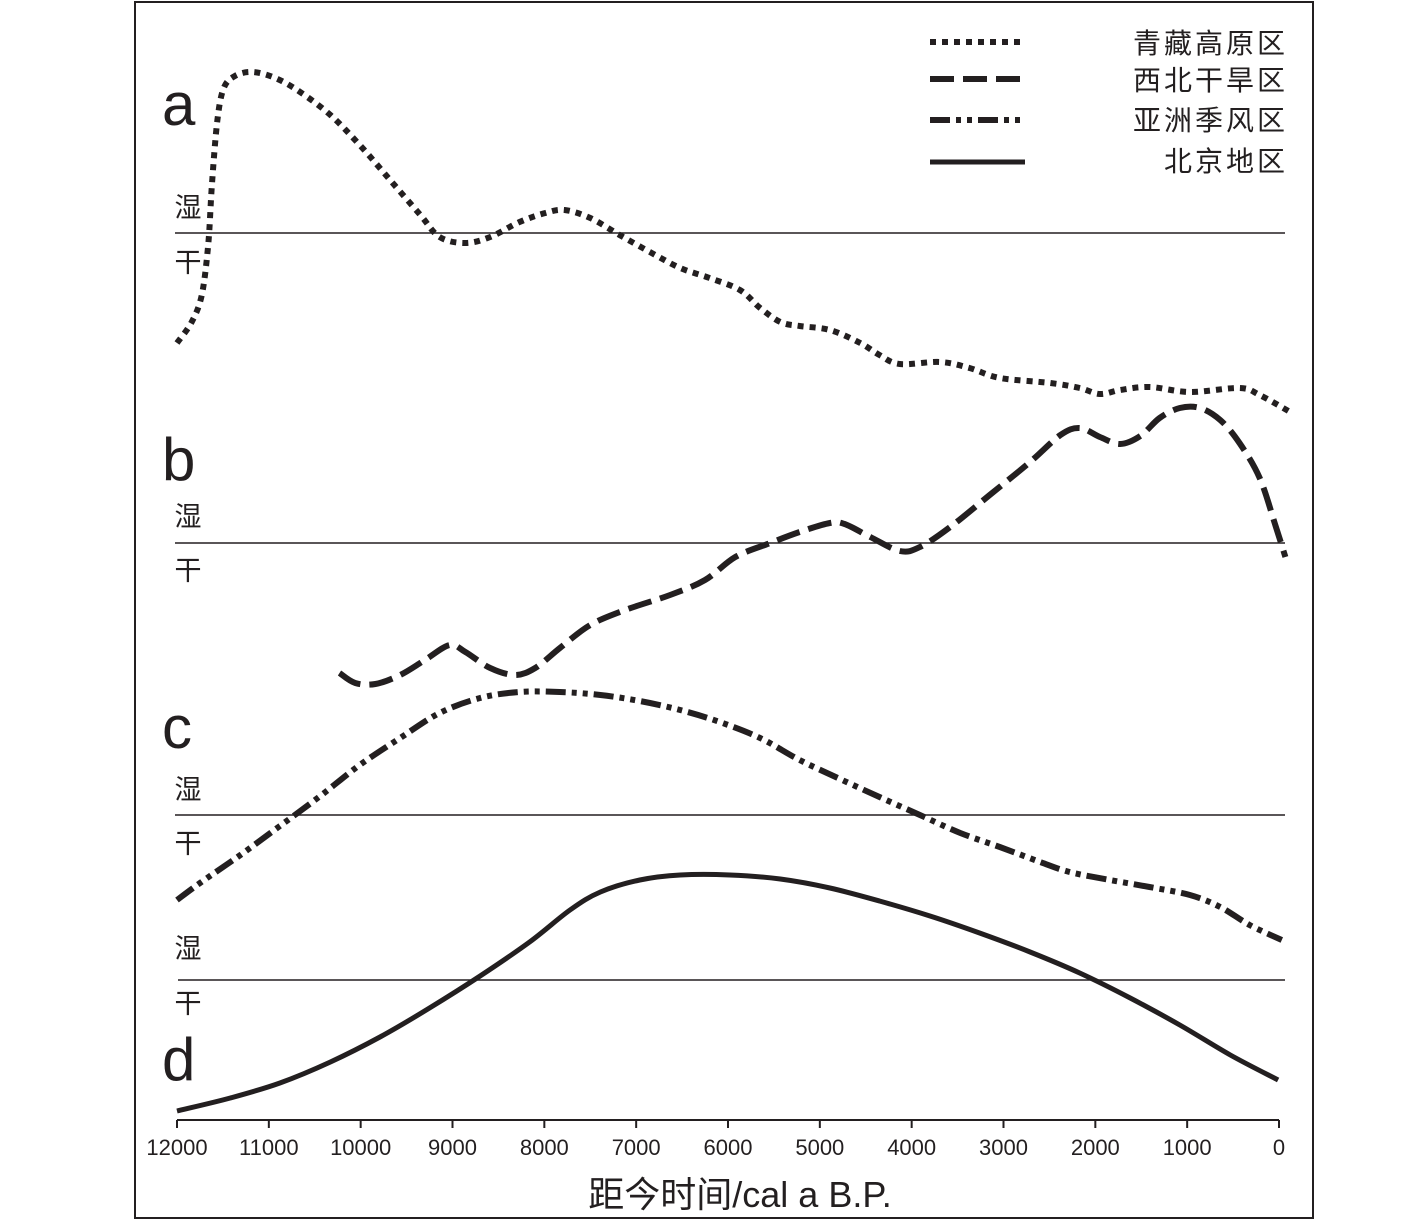  I want to click on wet-label-d: 湿, so click(188, 949).